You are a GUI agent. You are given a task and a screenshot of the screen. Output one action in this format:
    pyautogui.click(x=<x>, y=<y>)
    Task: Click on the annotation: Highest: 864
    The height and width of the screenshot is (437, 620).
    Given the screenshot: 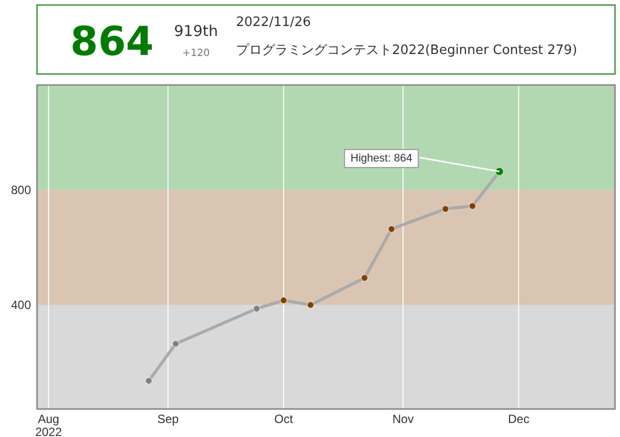 What is the action you would take?
    pyautogui.click(x=381, y=158)
    